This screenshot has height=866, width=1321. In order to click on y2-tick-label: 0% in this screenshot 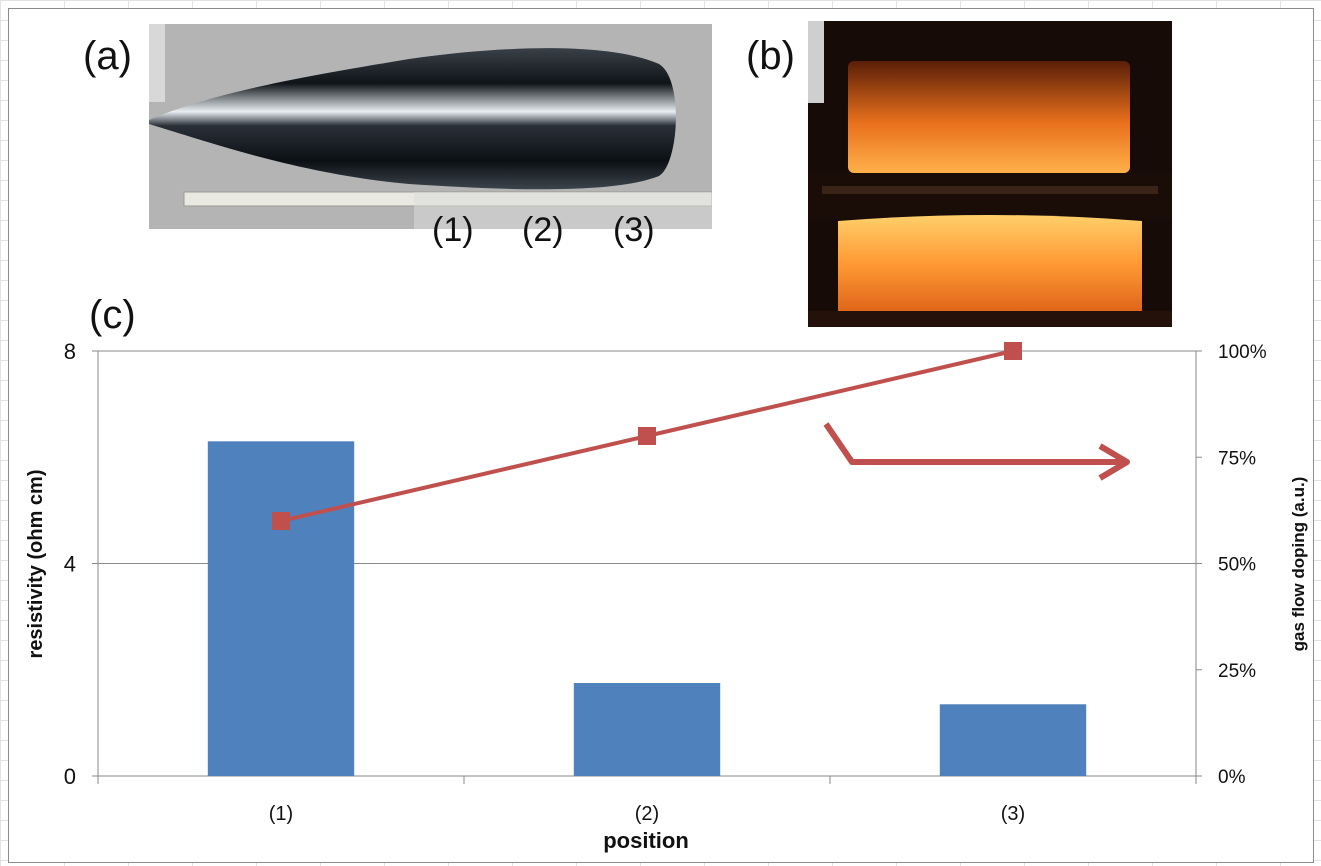, I will do `click(1232, 777)`.